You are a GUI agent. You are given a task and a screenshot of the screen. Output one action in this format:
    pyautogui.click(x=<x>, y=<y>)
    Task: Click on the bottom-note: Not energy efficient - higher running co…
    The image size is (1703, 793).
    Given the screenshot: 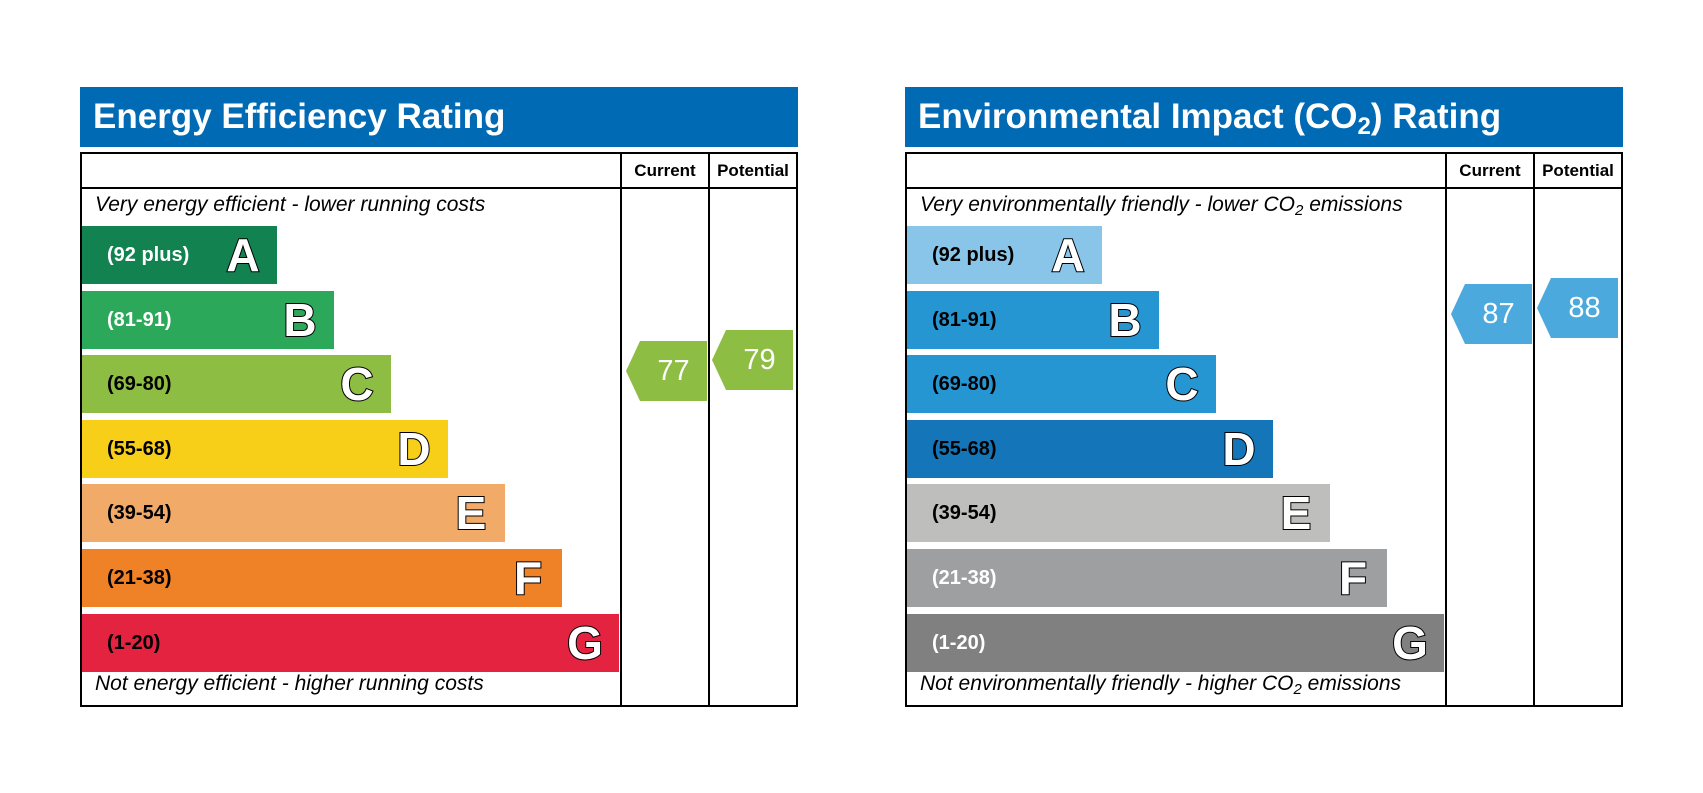 What is the action you would take?
    pyautogui.click(x=289, y=683)
    